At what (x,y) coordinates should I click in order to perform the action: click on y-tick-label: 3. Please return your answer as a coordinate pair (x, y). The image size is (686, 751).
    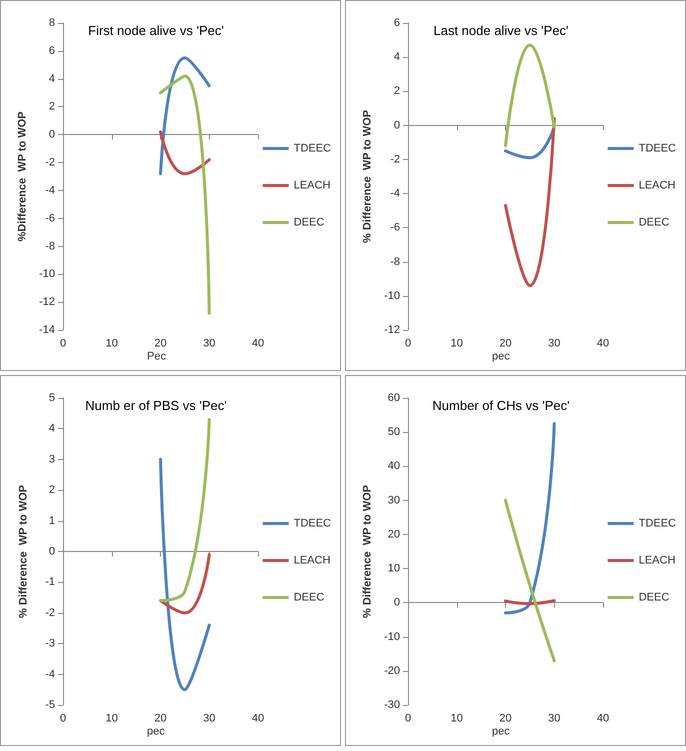
    Looking at the image, I should click on (51, 459).